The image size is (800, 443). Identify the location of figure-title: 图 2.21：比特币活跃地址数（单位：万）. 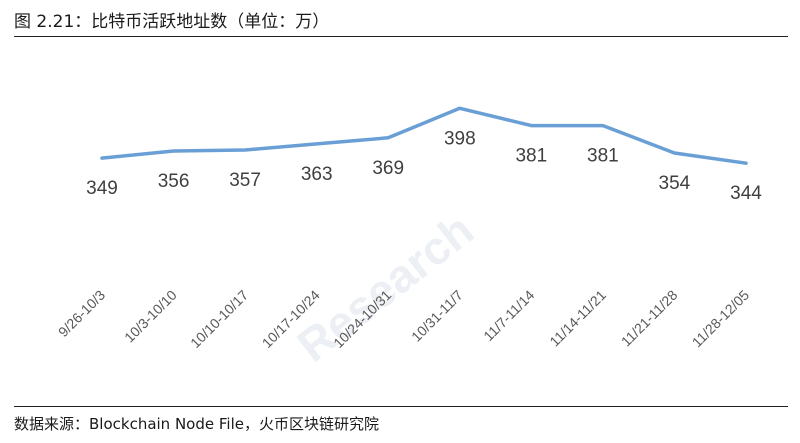
(172, 22).